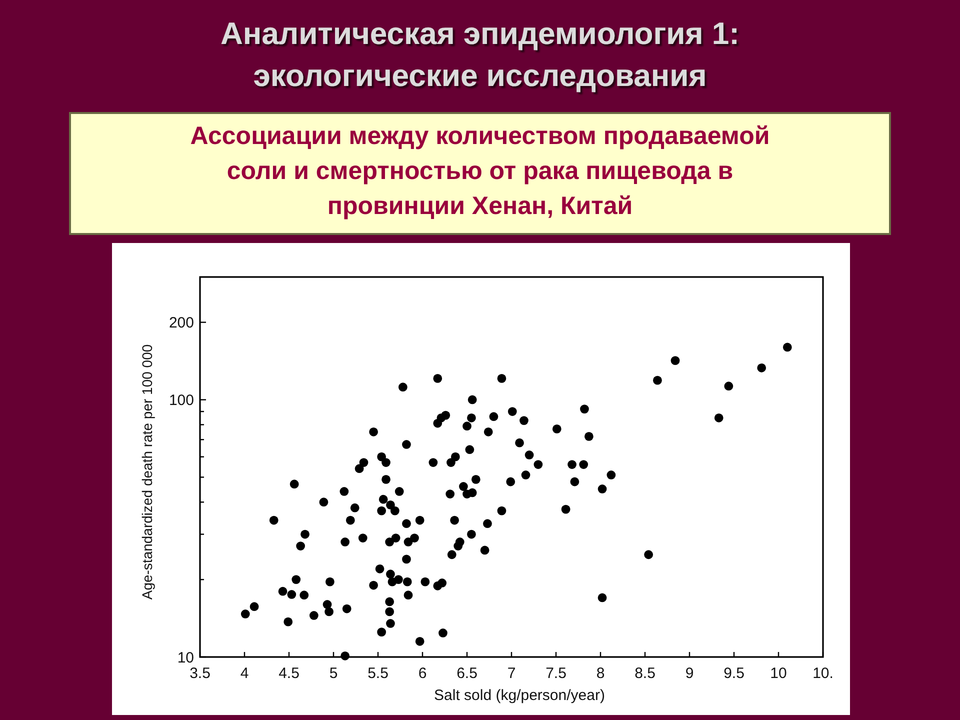 Image resolution: width=960 pixels, height=720 pixels. Describe the element at coordinates (181, 323) in the screenshot. I see `y-tick-label: 200` at that location.